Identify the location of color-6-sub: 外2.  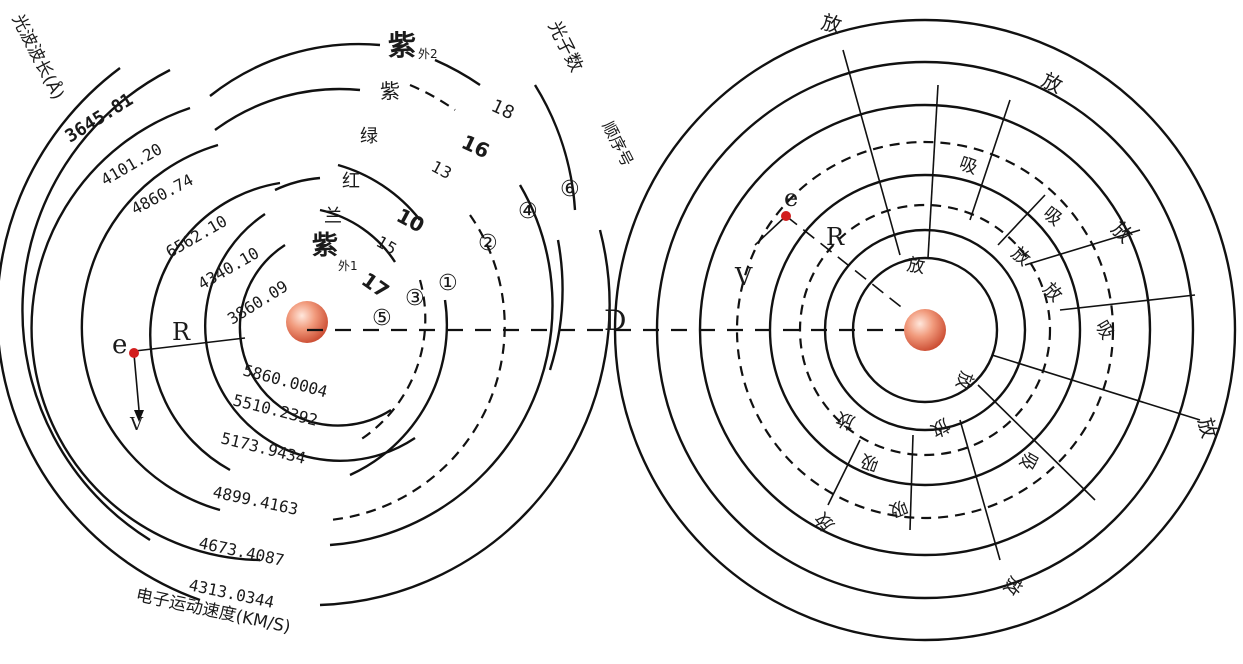
(428, 54).